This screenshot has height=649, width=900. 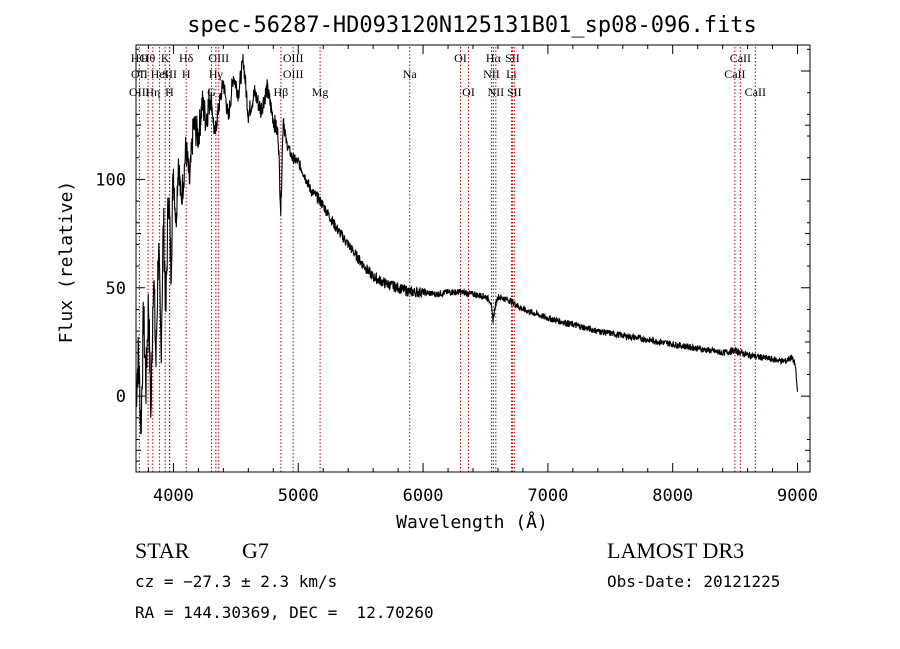 I want to click on y-tick-label: 100, so click(x=110, y=180).